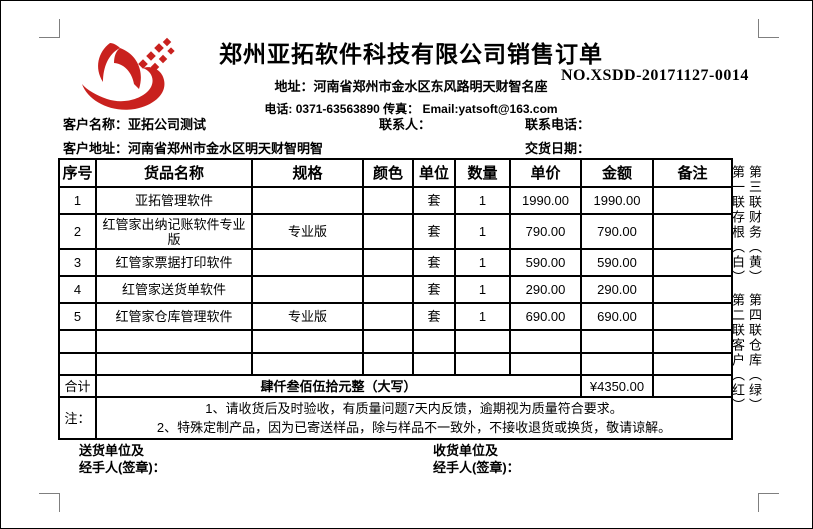 This screenshot has height=529, width=813. I want to click on total-label: 合计, so click(77, 386).